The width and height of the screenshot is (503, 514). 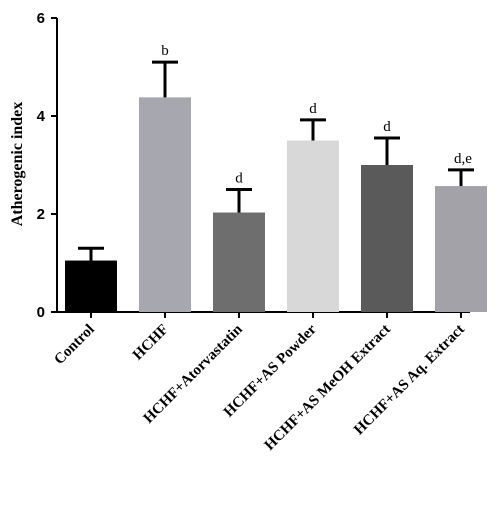 I want to click on x-category-label: HCHF, so click(x=151, y=343).